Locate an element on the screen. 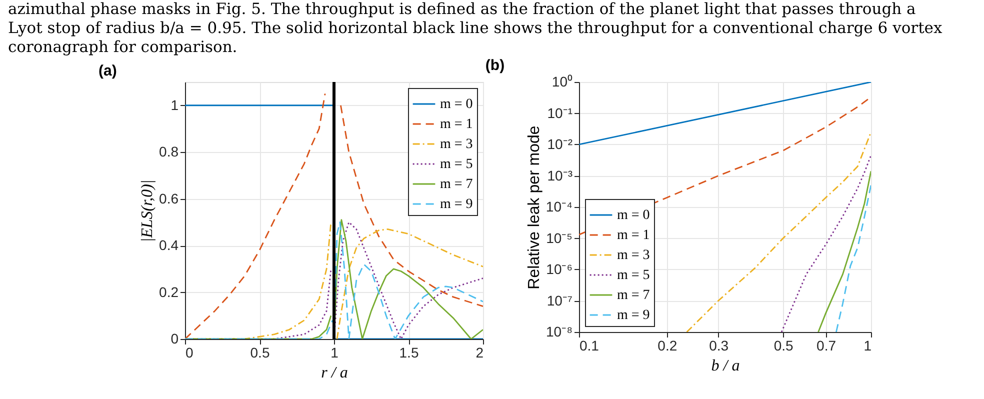 The width and height of the screenshot is (984, 399). y-tick-label: 0.8 is located at coordinates (169, 152).